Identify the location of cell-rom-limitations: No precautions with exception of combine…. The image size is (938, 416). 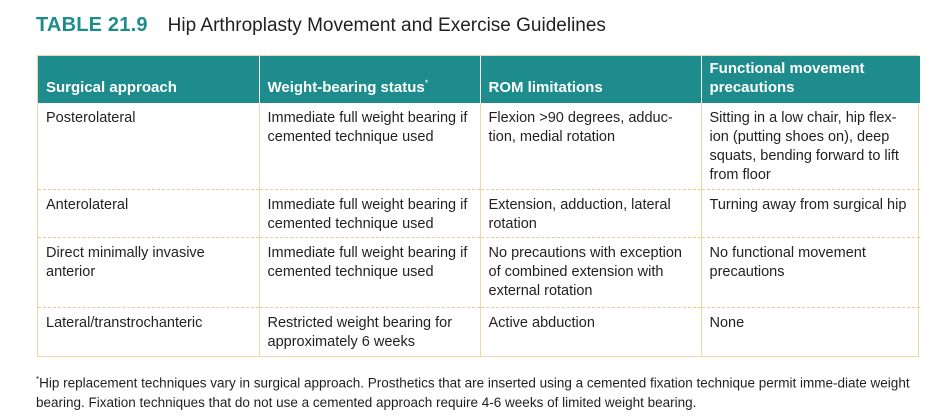
(590, 271).